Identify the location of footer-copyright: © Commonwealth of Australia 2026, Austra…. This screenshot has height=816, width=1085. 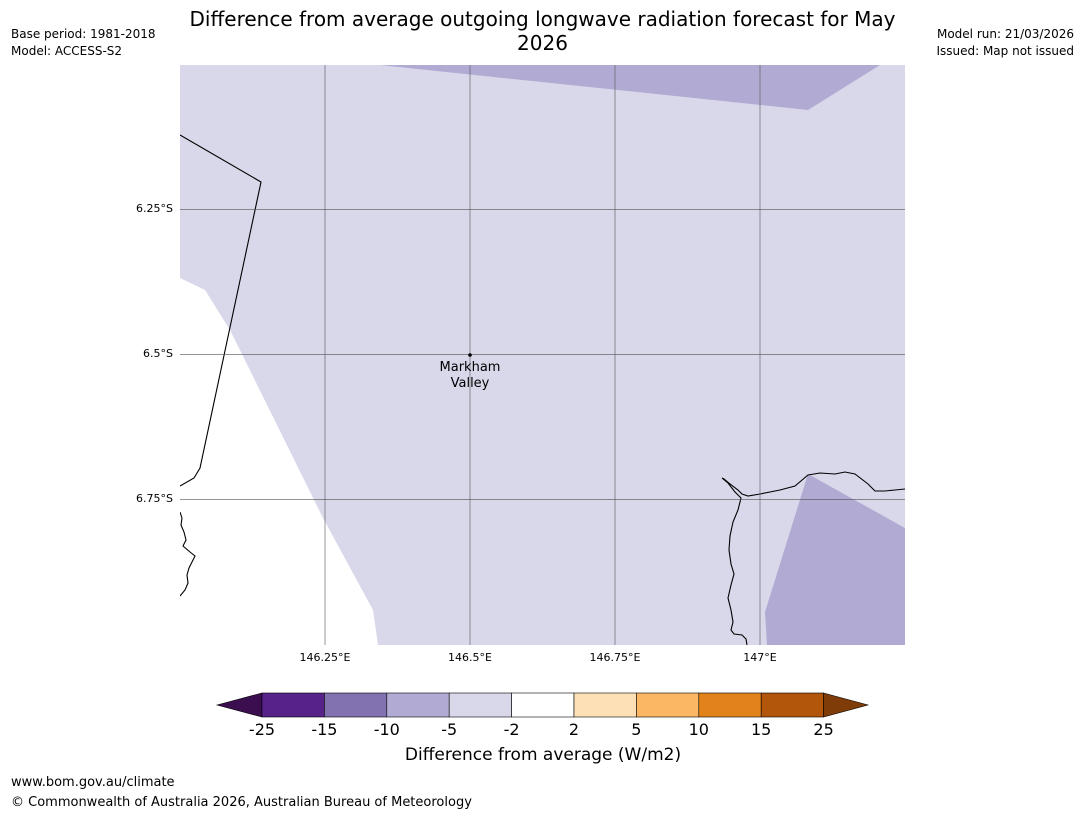
(241, 802).